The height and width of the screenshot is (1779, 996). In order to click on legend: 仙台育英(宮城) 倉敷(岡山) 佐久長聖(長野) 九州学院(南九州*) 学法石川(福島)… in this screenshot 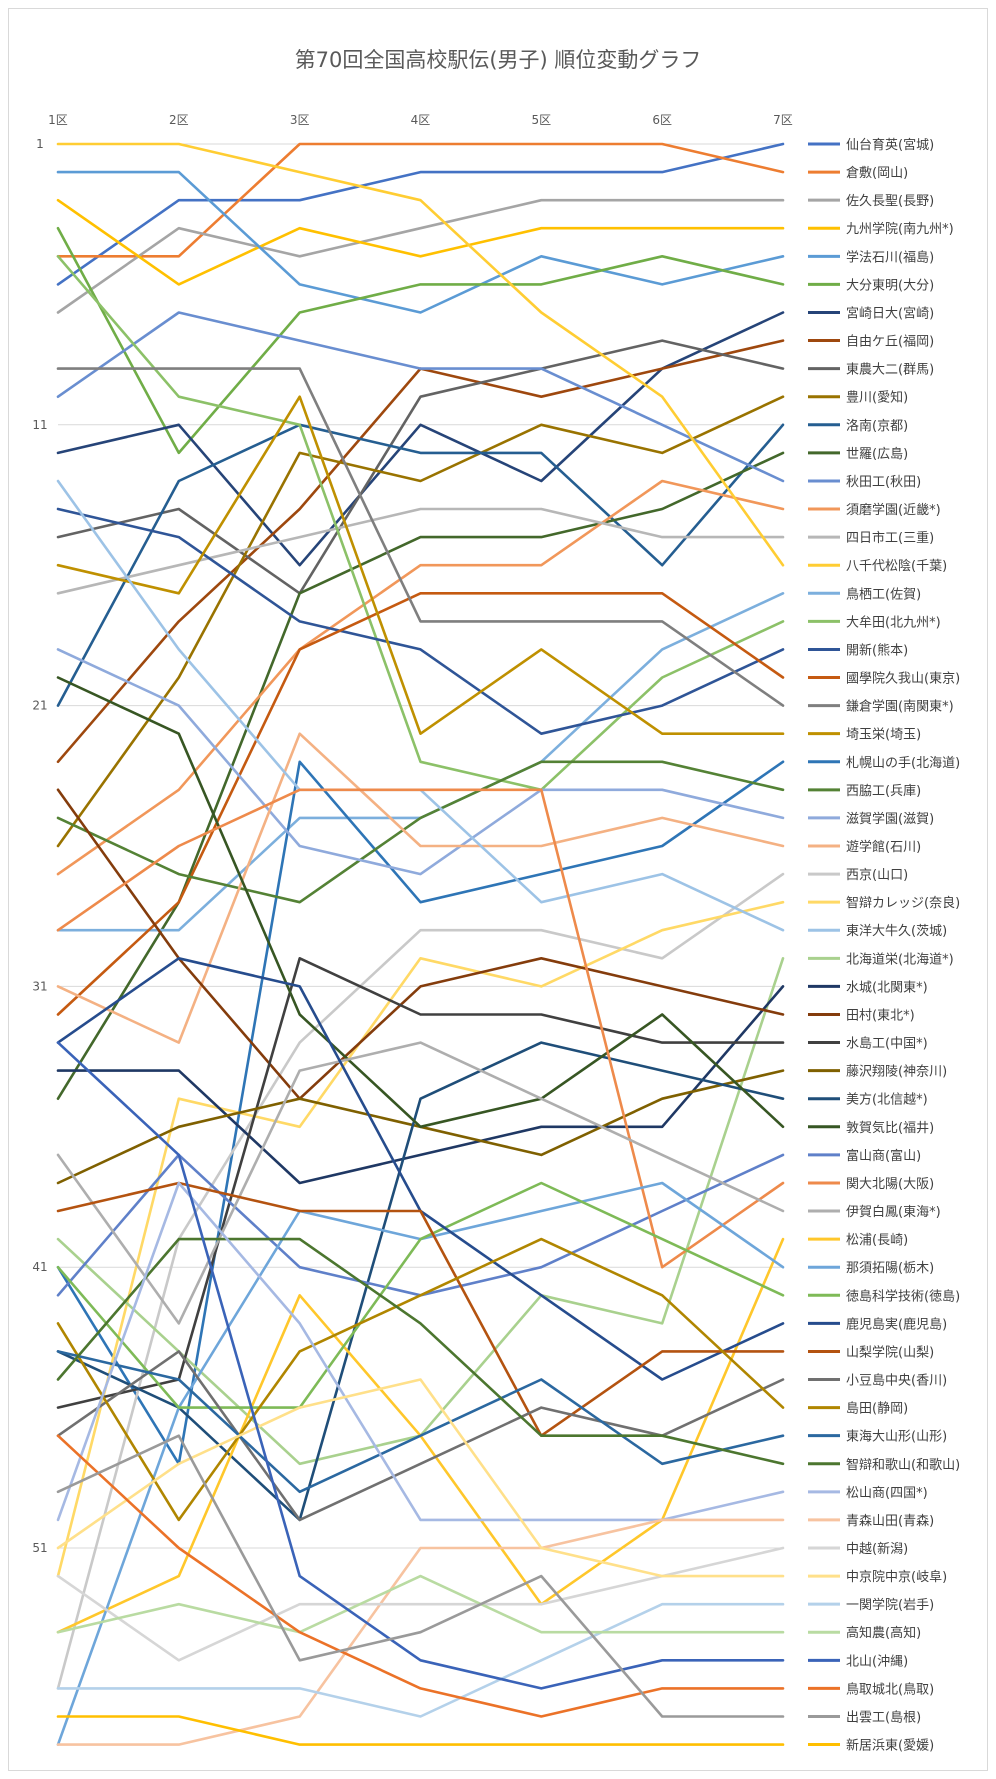, I will do `click(884, 945)`.